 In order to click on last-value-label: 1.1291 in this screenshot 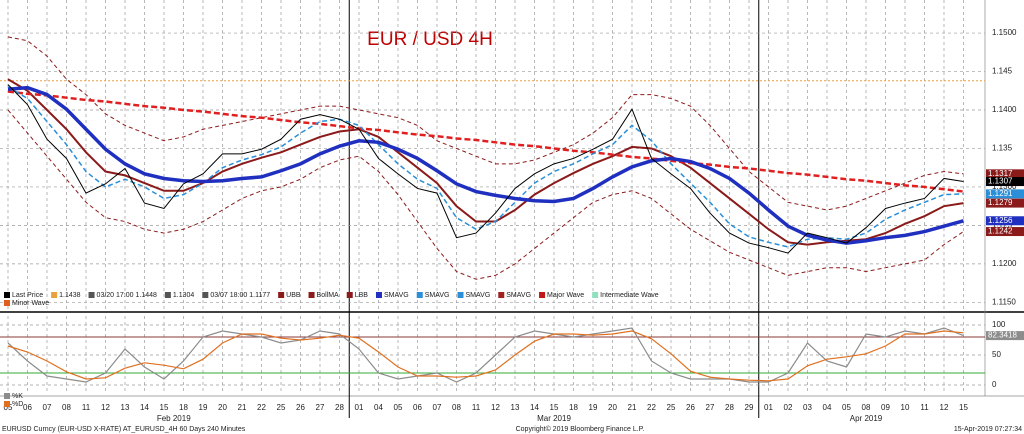, I will do `click(1000, 193)`.